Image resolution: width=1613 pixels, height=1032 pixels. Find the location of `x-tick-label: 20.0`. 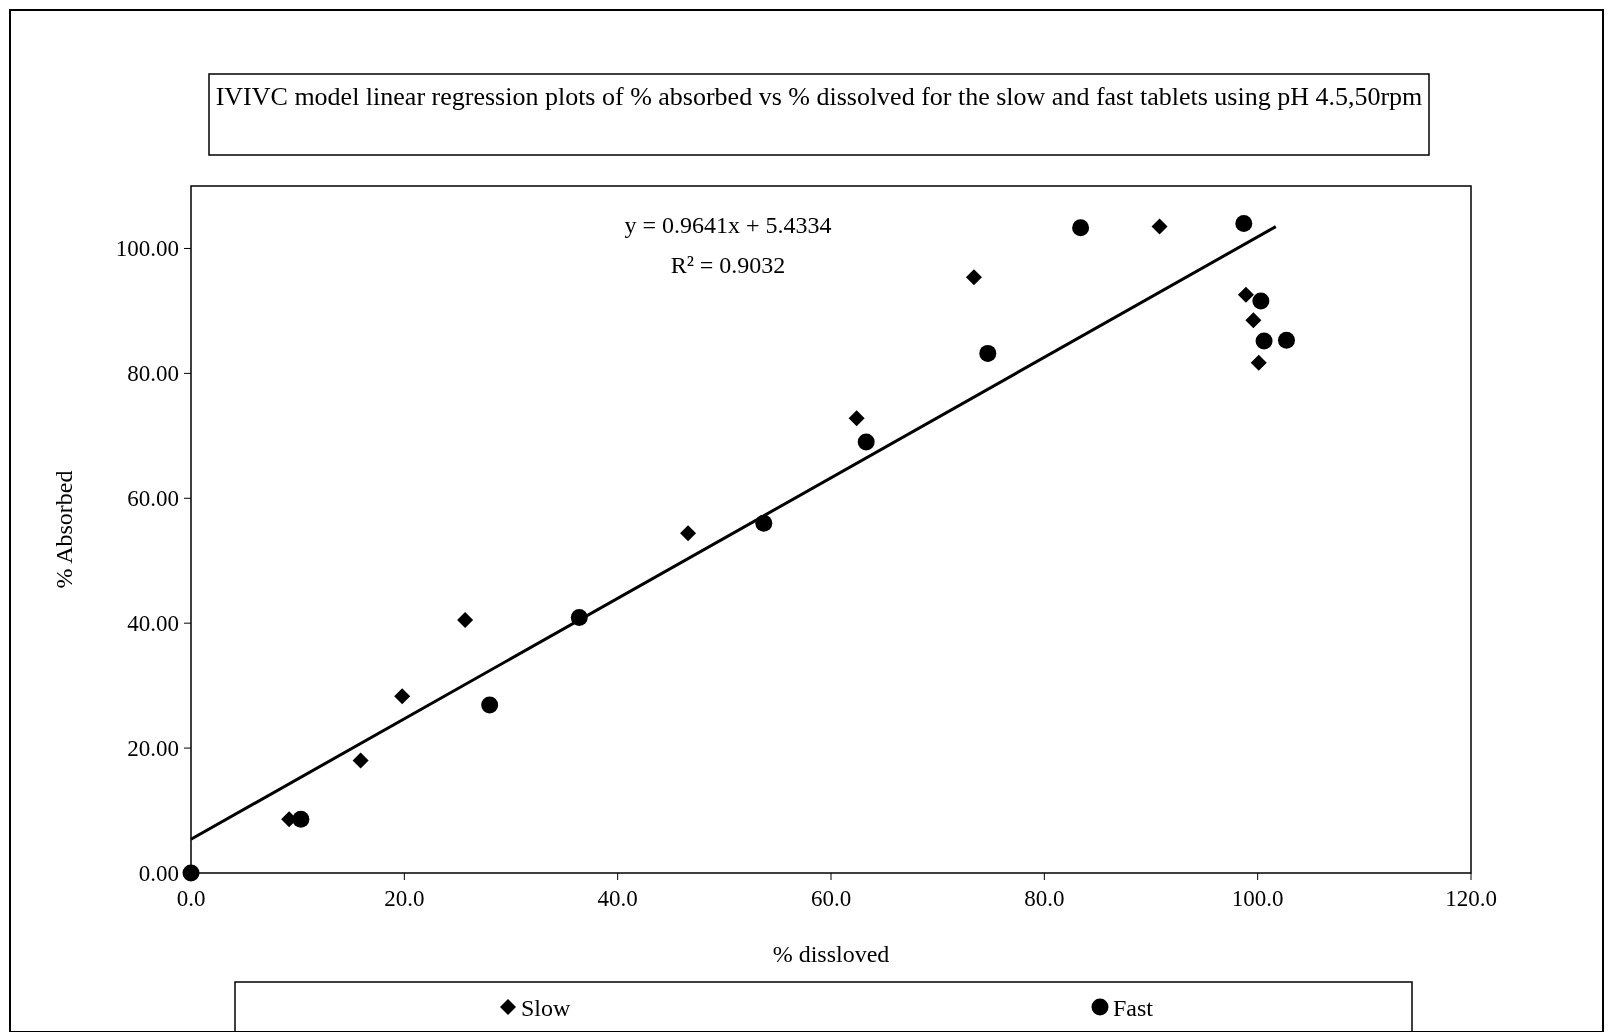

x-tick-label: 20.0 is located at coordinates (404, 898).